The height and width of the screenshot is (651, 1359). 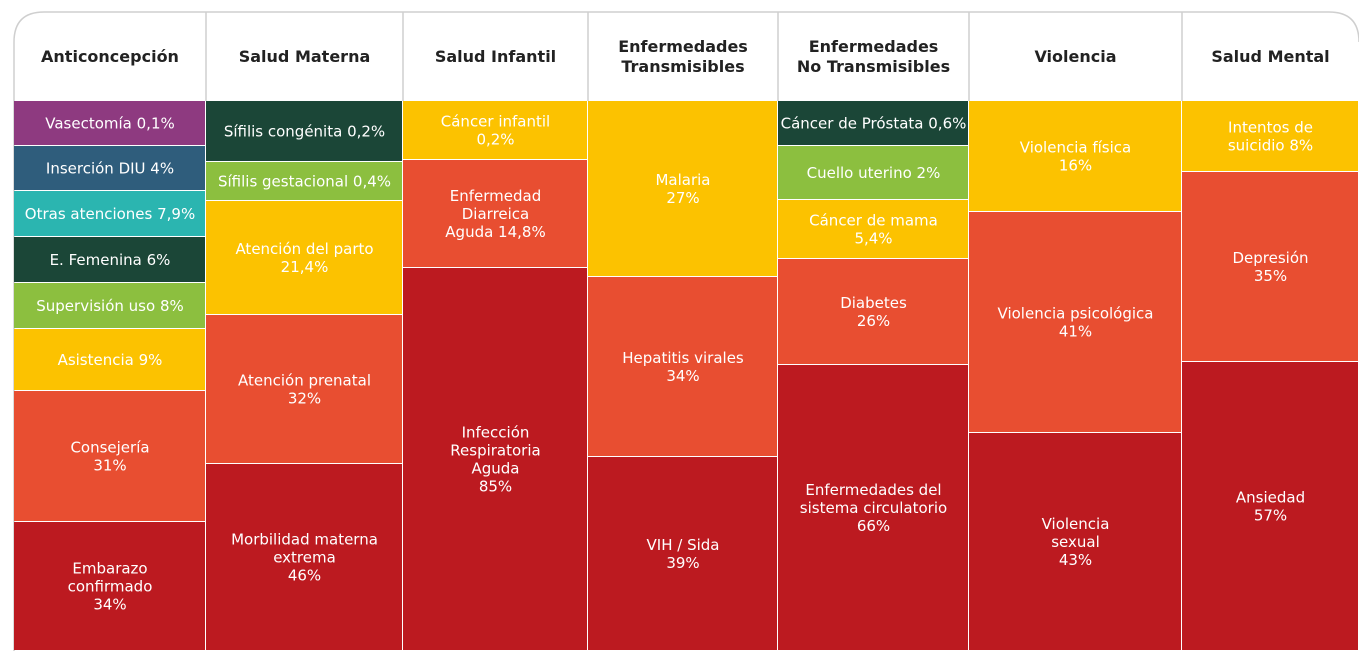 What do you see at coordinates (495, 232) in the screenshot?
I see `segment-label: Aguda 14,8%` at bounding box center [495, 232].